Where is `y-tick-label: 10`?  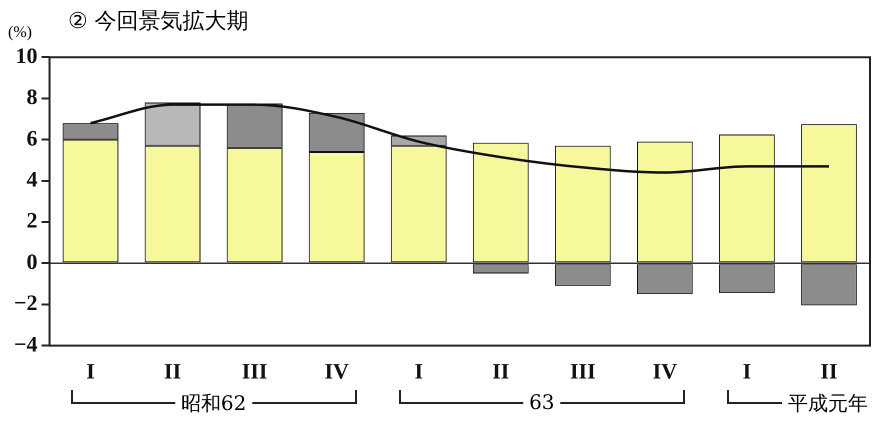
y-tick-label: 10 is located at coordinates (27, 55).